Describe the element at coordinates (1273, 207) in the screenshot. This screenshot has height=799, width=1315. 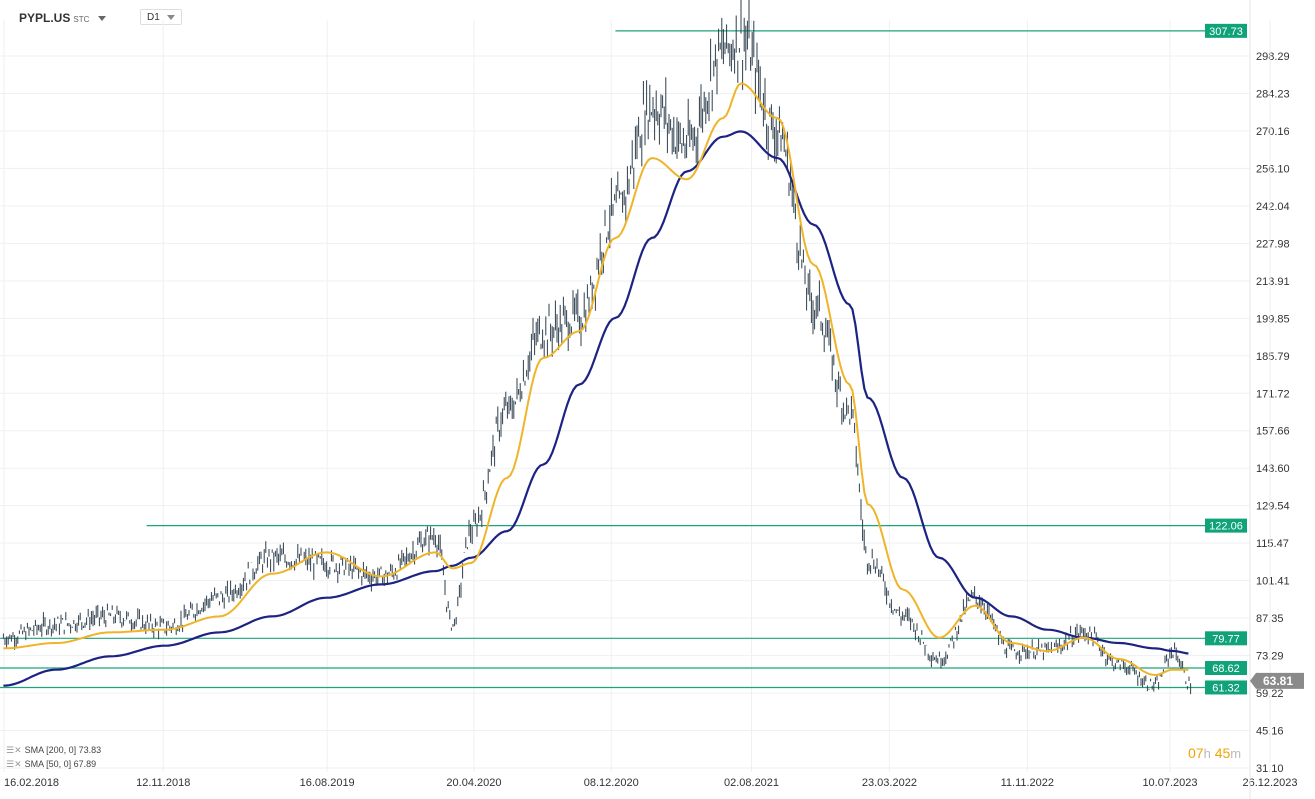
I see `y-tick-label: 242.04` at that location.